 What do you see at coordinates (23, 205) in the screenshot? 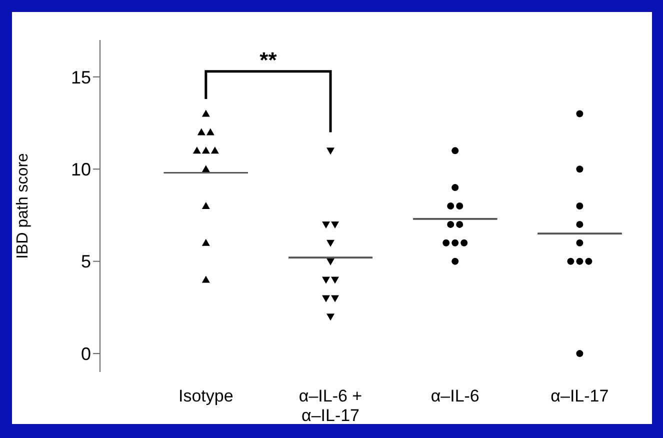
I see `y-axis-title: IBD path score` at bounding box center [23, 205].